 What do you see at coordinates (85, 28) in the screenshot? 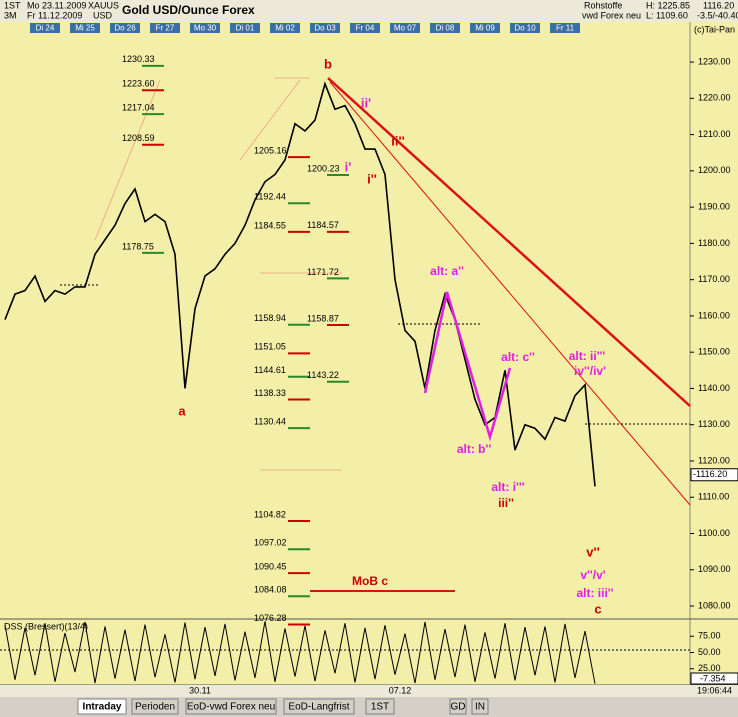
I see `x-tick-label: Mi 25` at bounding box center [85, 28].